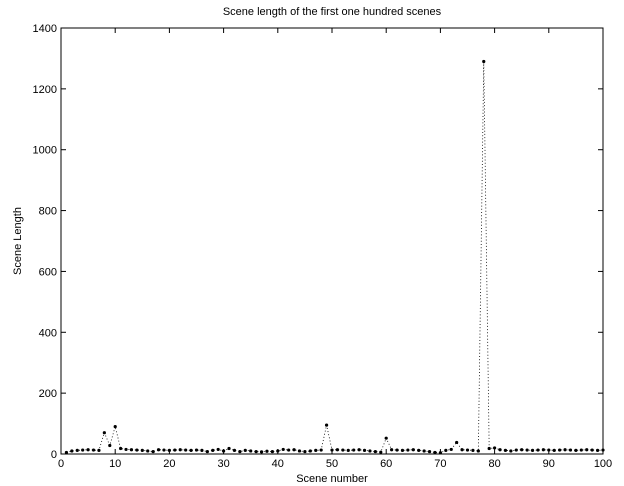  Describe the element at coordinates (54, 455) in the screenshot. I see `y-tick-label: 0` at that location.